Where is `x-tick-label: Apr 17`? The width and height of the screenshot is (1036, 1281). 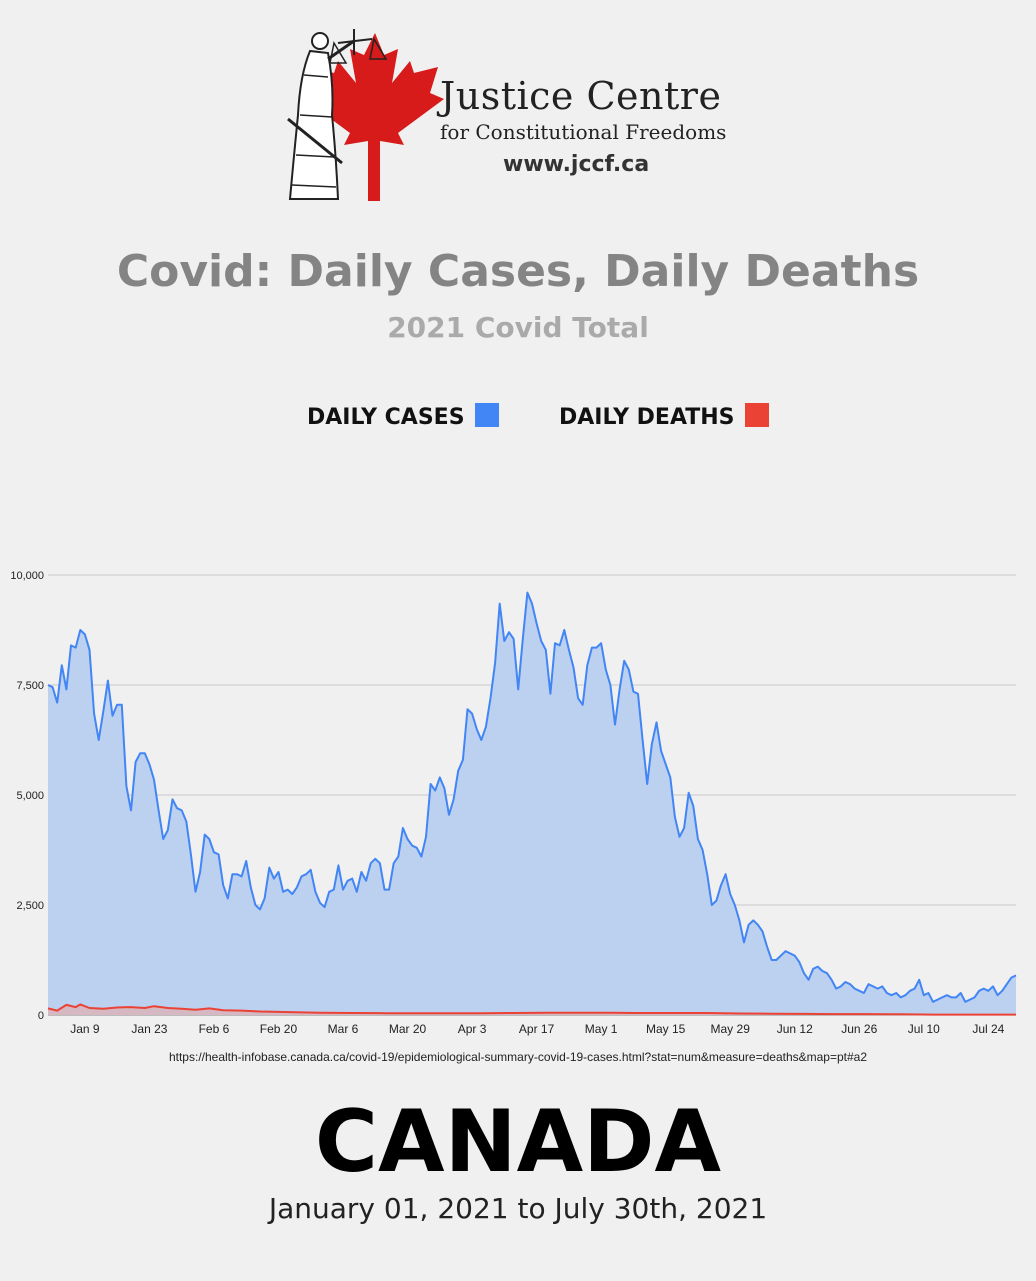 x-tick-label: Apr 17 is located at coordinates (537, 1029).